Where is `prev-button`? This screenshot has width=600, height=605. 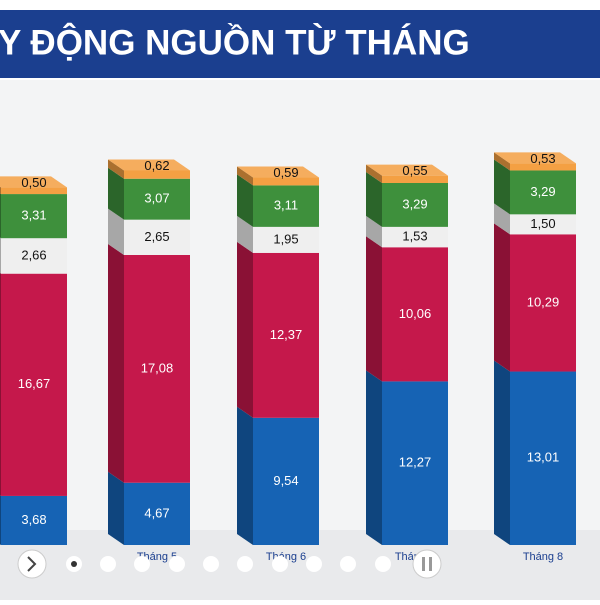 prev-button is located at coordinates (32, 564).